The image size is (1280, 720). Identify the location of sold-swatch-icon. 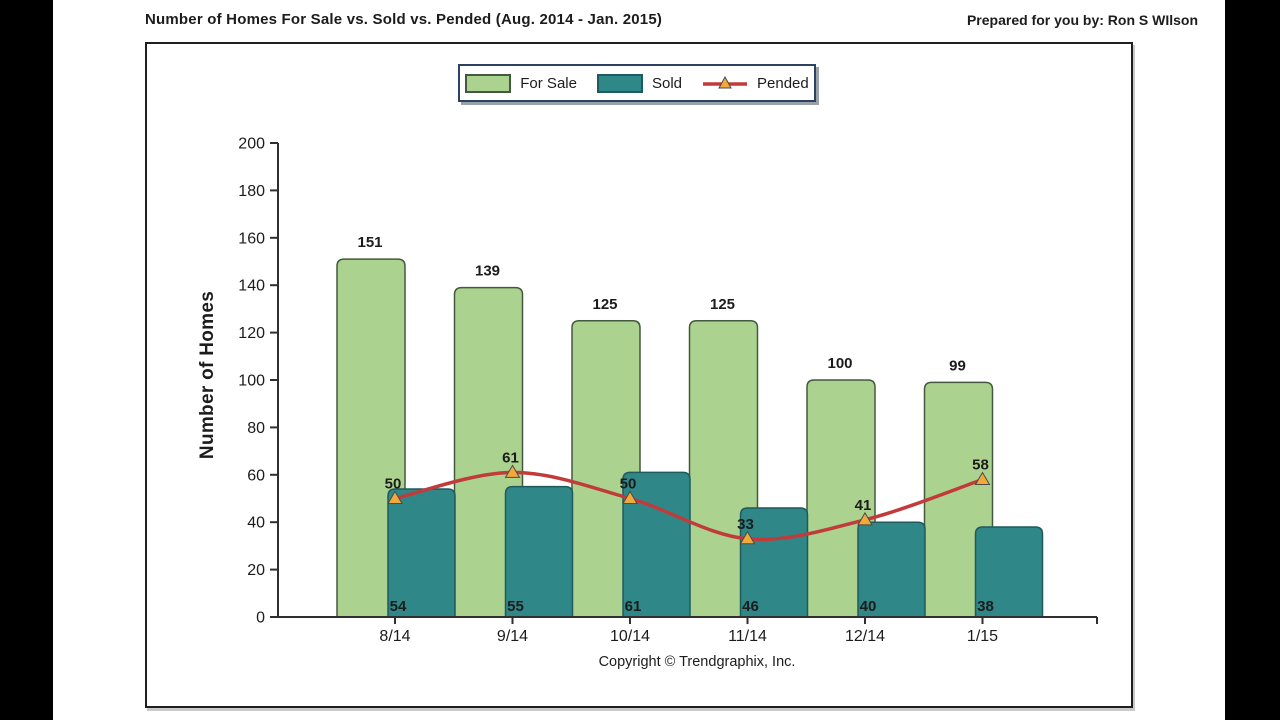
(619, 83).